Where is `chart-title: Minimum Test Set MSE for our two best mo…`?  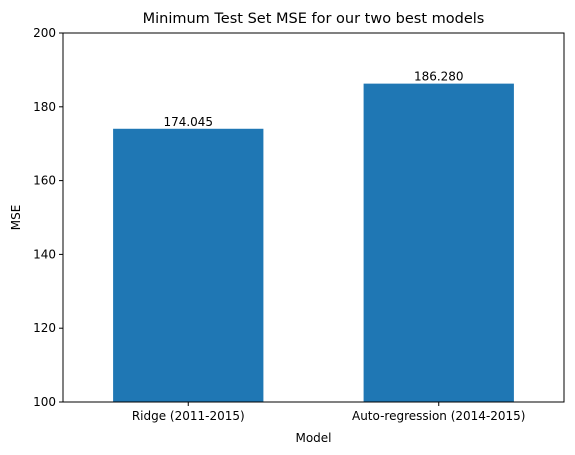 chart-title: Minimum Test Set MSE for our two best mo… is located at coordinates (314, 19).